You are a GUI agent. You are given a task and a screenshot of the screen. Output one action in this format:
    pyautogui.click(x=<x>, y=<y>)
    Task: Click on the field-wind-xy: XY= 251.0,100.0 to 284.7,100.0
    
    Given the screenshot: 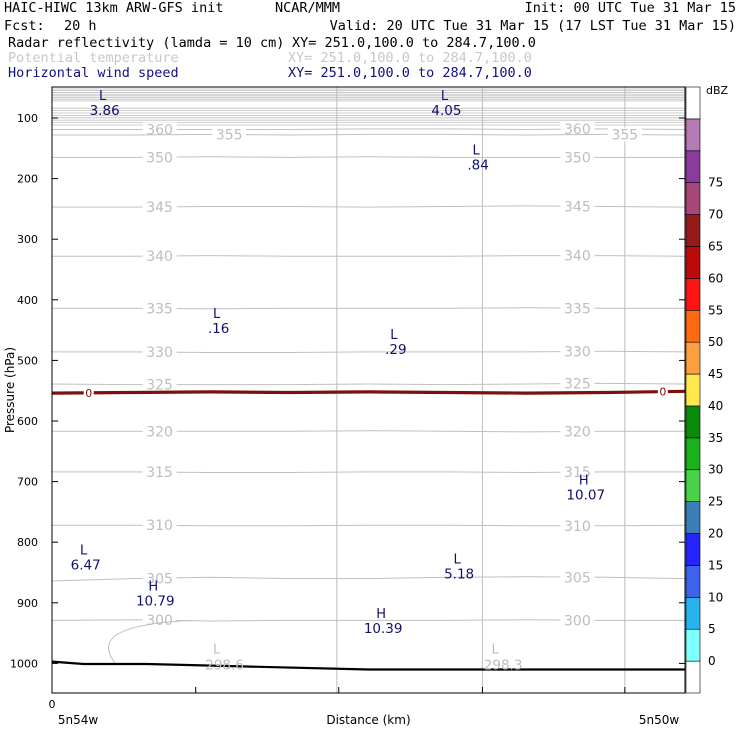 What is the action you would take?
    pyautogui.click(x=410, y=73)
    